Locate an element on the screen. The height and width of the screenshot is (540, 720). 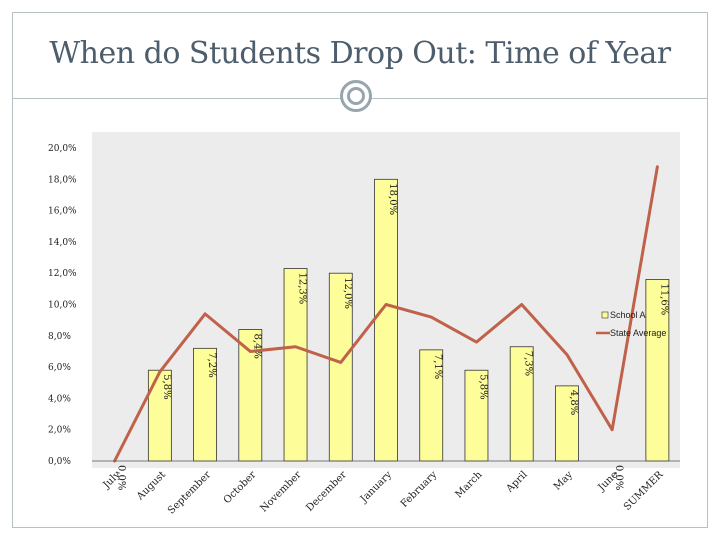
y-tick-label: 16,0% is located at coordinates (62, 212).